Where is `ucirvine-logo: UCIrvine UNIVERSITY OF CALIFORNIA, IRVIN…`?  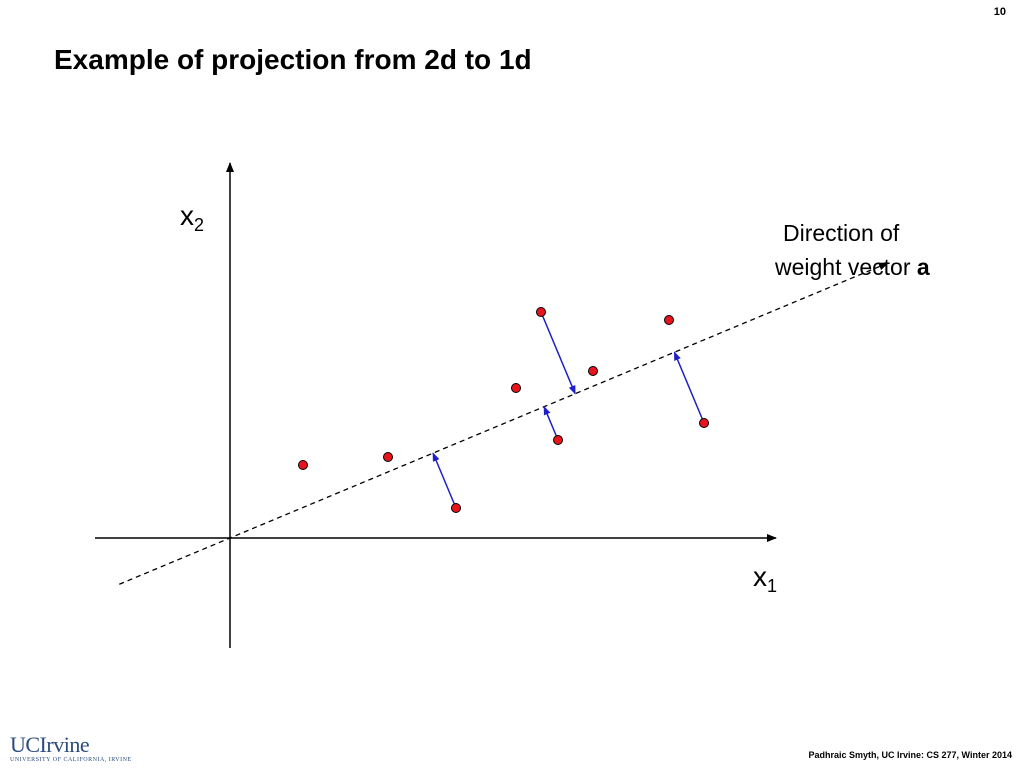 ucirvine-logo: UCIrvine UNIVERSITY OF CALIFORNIA, IRVIN… is located at coordinates (71, 748).